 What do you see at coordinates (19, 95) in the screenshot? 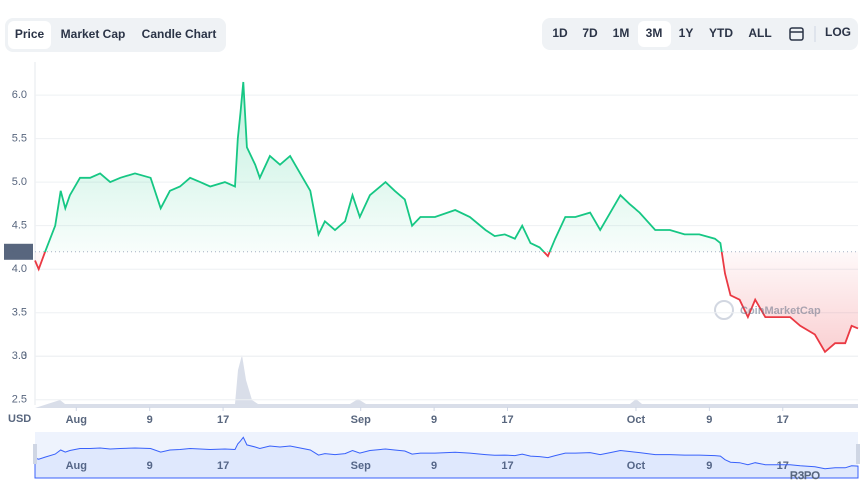
I see `y-tick-label: 6.0` at bounding box center [19, 95].